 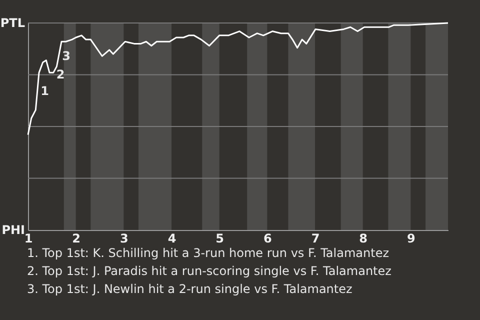 I want to click on annotation: 2, so click(x=60, y=75).